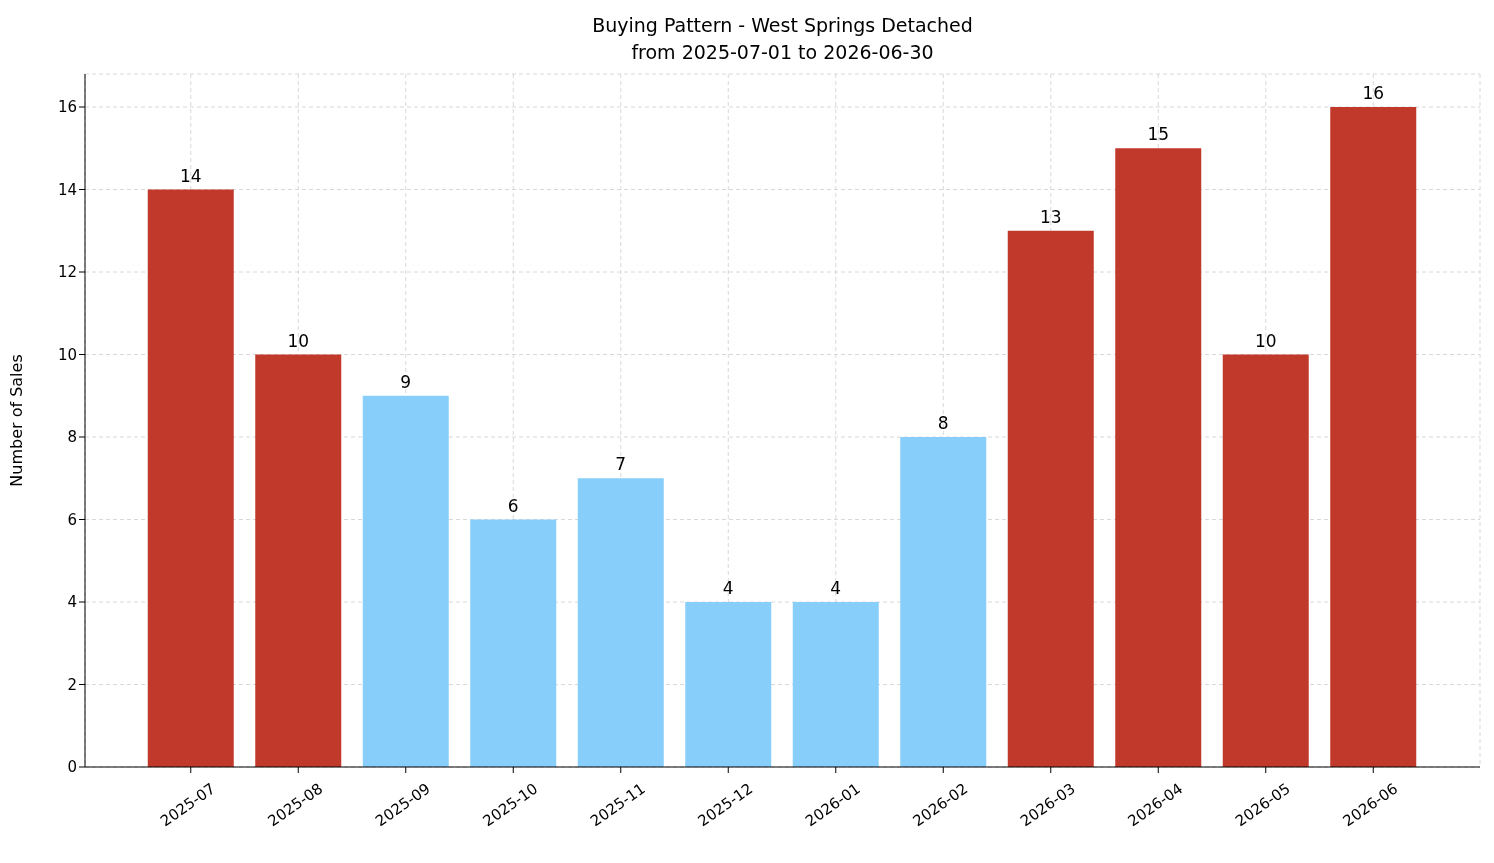 Image resolution: width=1494 pixels, height=863 pixels. I want to click on data-label: 15, so click(1158, 134).